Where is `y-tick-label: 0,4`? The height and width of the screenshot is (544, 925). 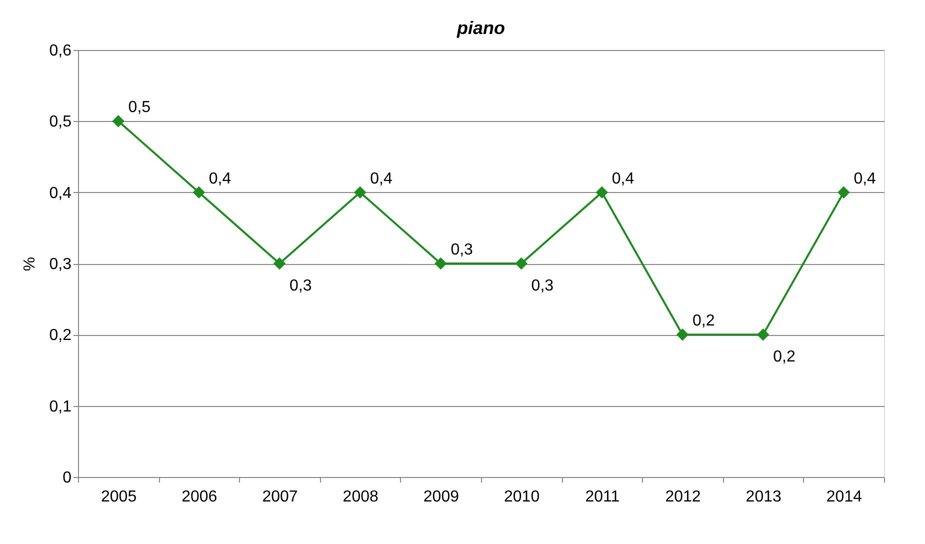 y-tick-label: 0,4 is located at coordinates (60, 193).